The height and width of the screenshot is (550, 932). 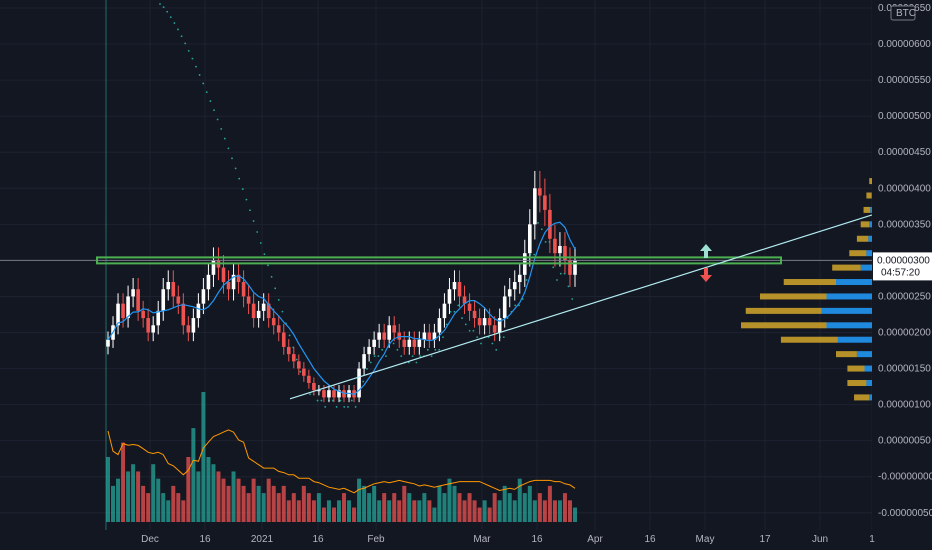 I want to click on price-tick-label: 0.00000500, so click(x=904, y=116).